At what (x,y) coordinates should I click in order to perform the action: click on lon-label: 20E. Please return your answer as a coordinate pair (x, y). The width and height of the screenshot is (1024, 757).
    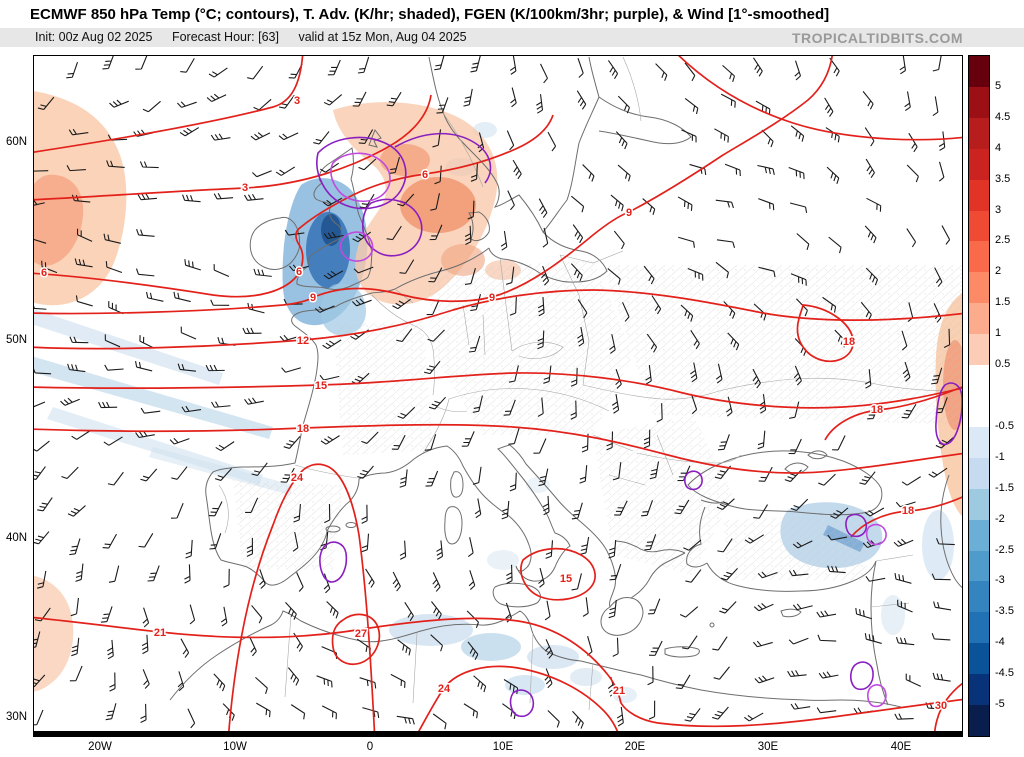
    Looking at the image, I should click on (635, 747).